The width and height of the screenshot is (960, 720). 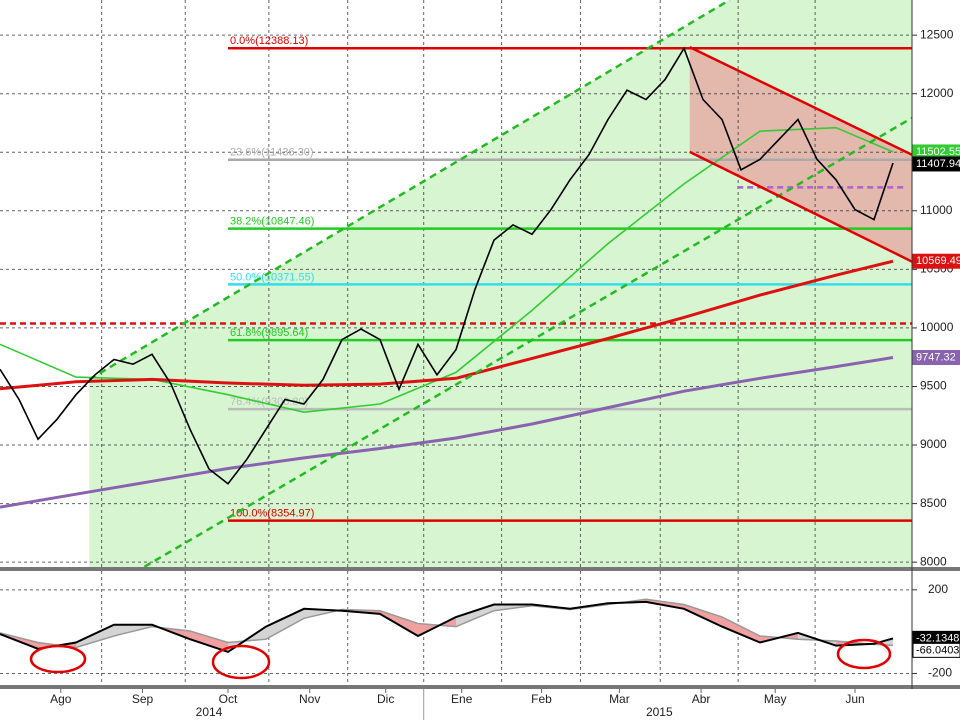 I want to click on level-label: 100.0%(8354.97), so click(x=272, y=513).